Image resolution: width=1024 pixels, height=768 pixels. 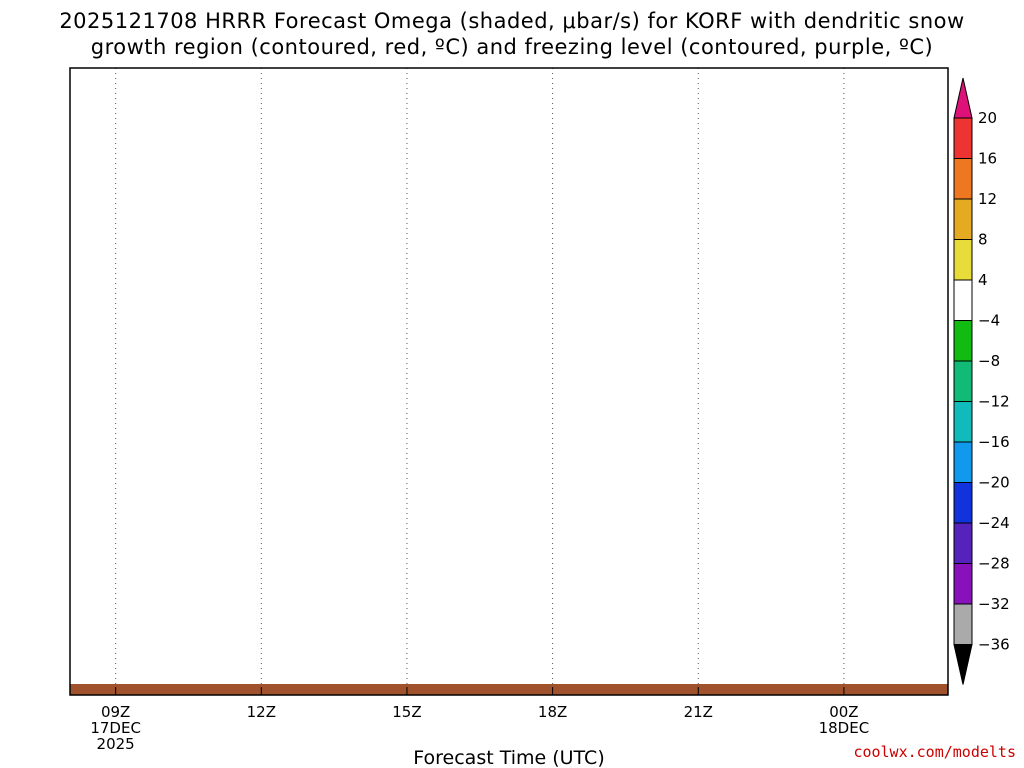 I want to click on colorbar-label-8: −16, so click(x=994, y=442).